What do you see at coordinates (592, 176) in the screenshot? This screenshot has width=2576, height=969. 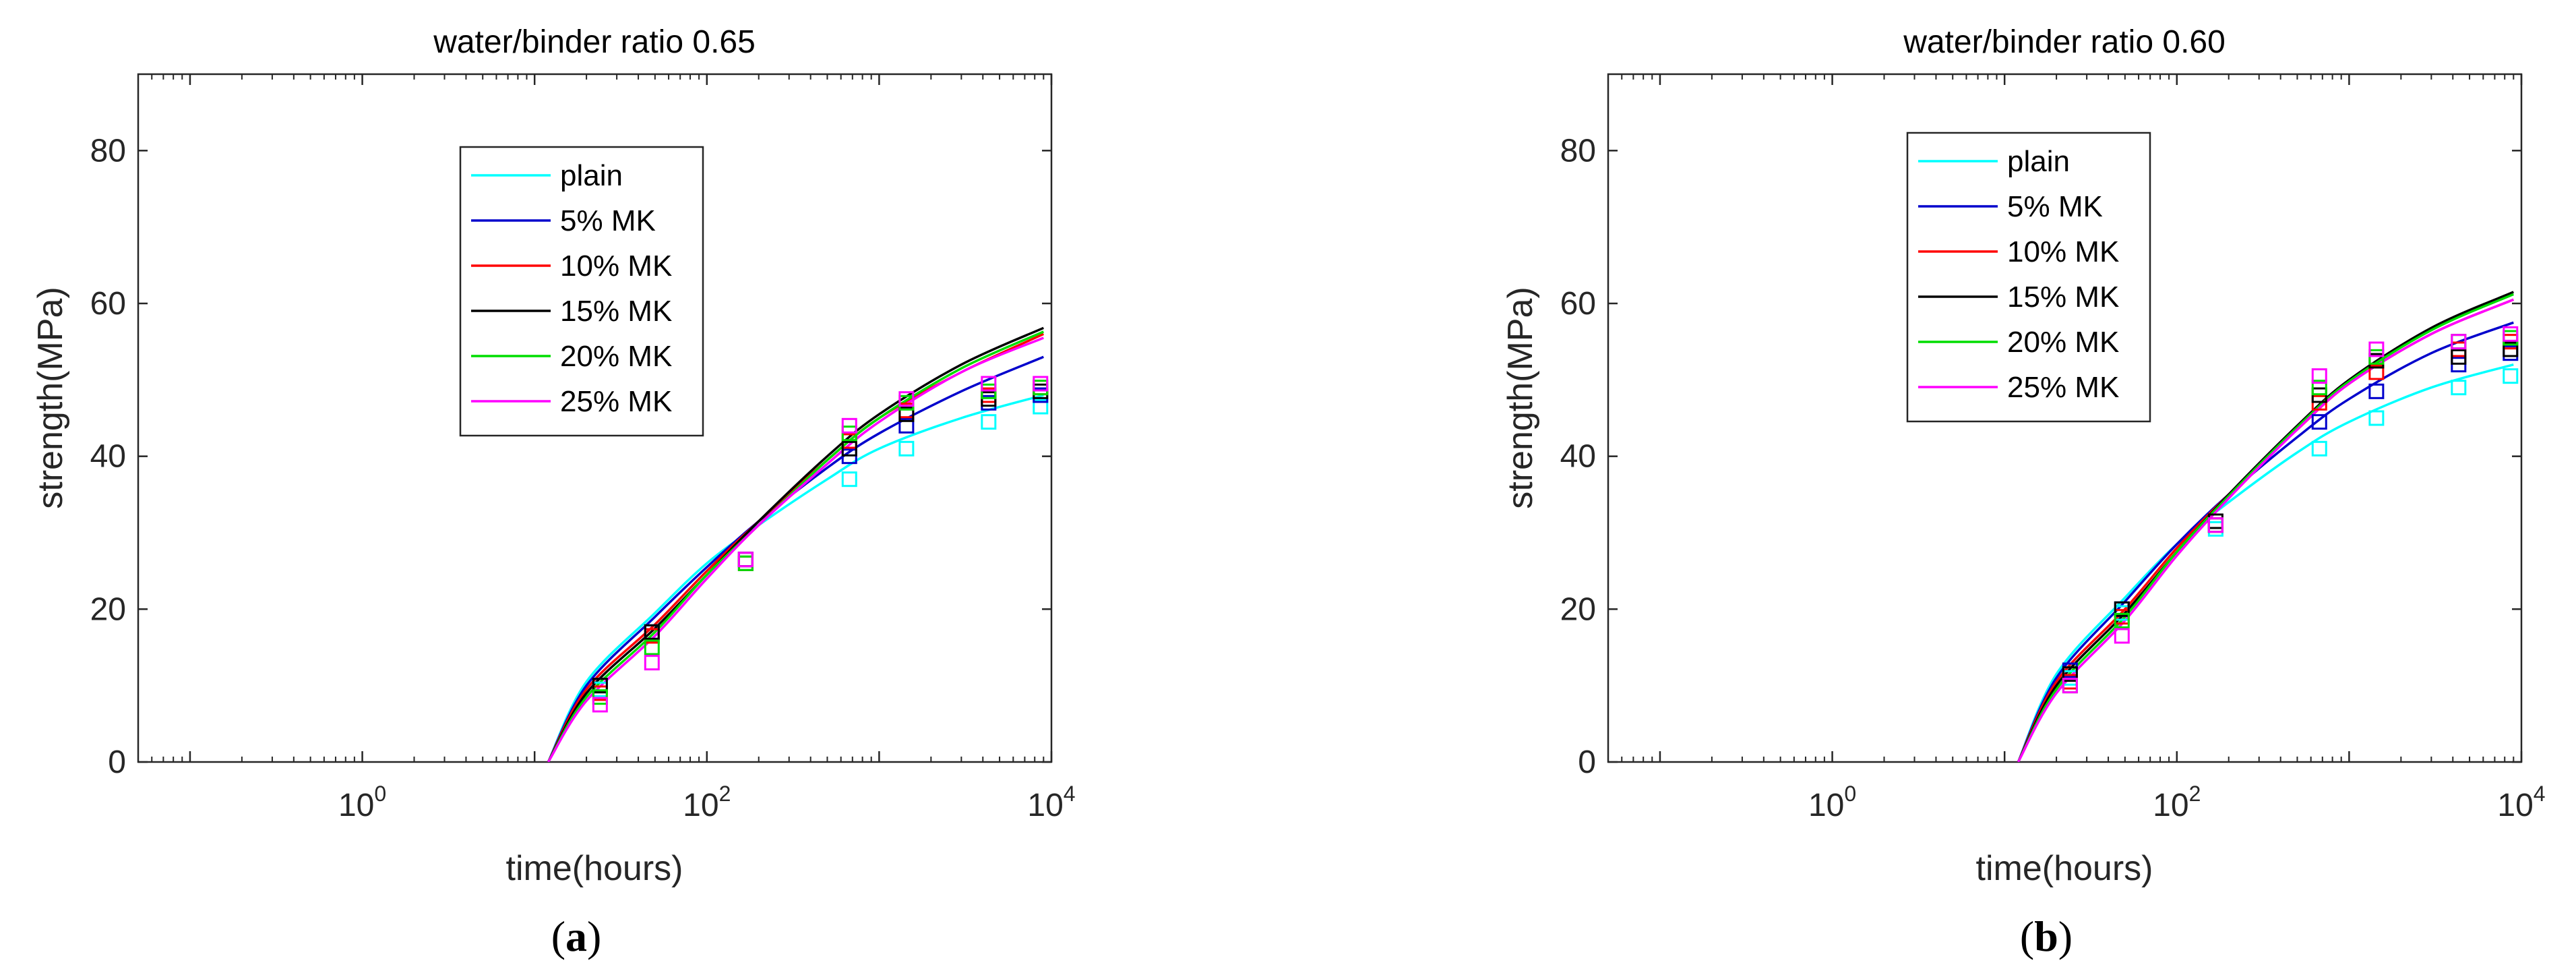 I see `panel-a-legend-label: plain` at bounding box center [592, 176].